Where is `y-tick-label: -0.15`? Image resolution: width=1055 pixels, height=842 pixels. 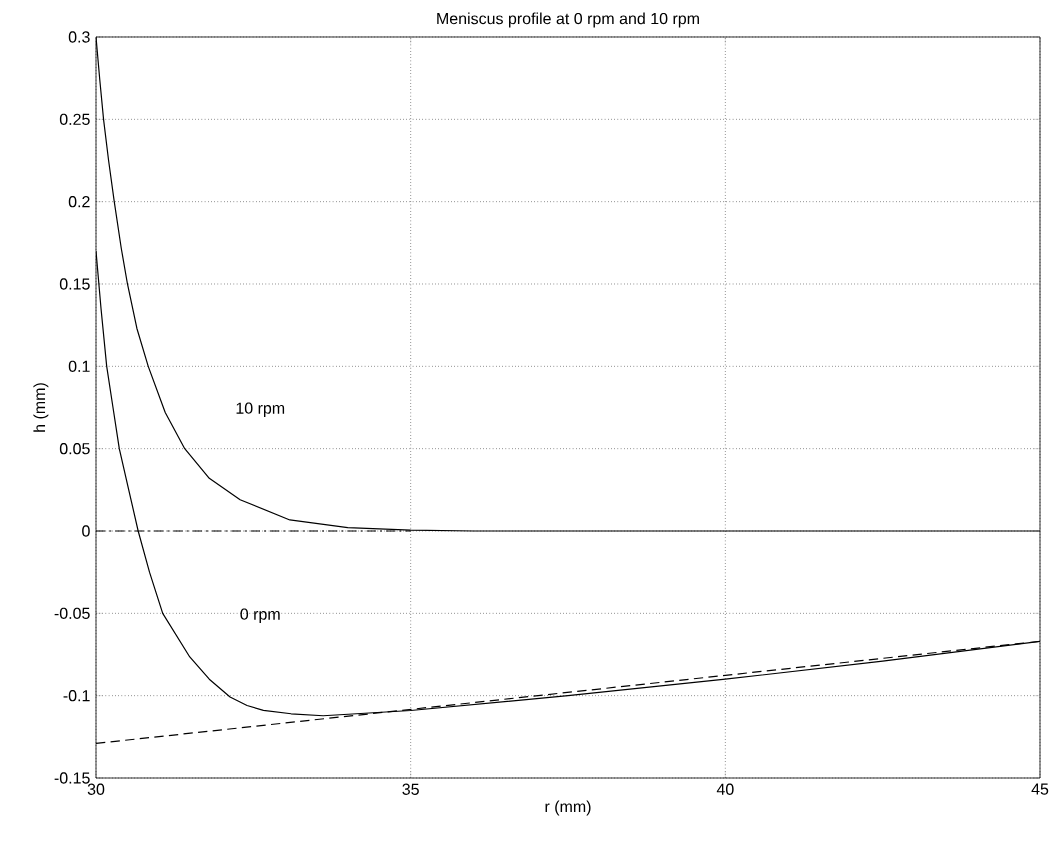 y-tick-label: -0.15 is located at coordinates (72, 778).